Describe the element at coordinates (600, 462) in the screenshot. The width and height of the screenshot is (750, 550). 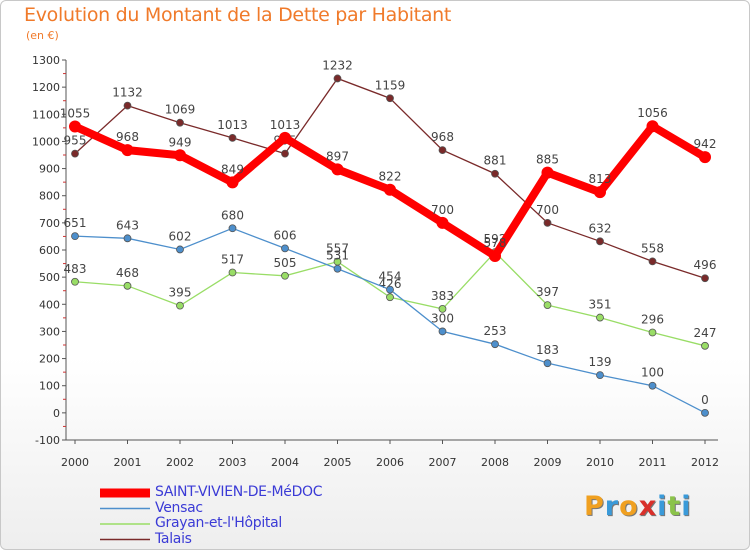
I see `x-tick-label: 2010` at that location.